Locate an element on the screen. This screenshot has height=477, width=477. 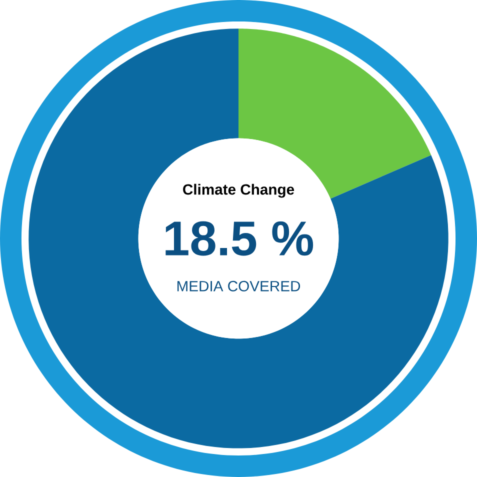
text: Climate Change is located at coordinates (238, 191).